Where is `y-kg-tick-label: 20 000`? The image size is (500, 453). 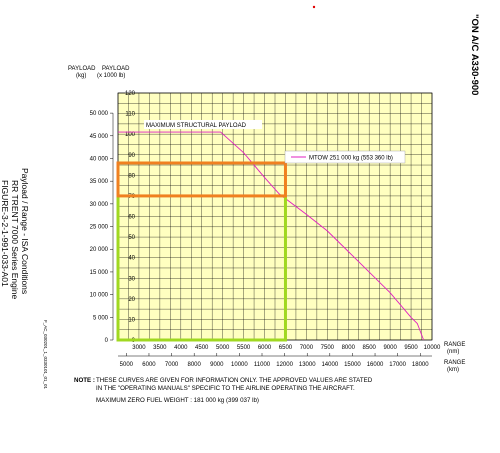
y-kg-tick-label: 20 000 is located at coordinates (99, 250).